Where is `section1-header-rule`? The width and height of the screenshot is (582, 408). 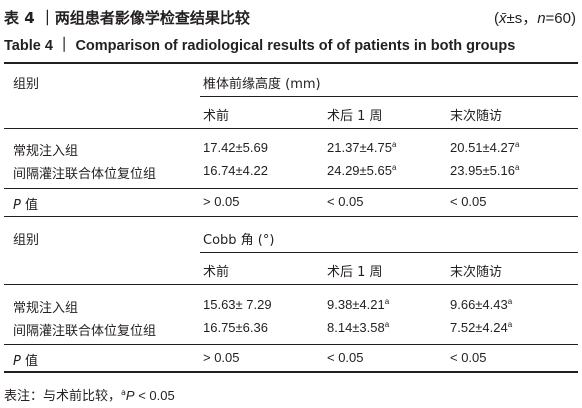
section1-header-rule is located at coordinates (291, 128).